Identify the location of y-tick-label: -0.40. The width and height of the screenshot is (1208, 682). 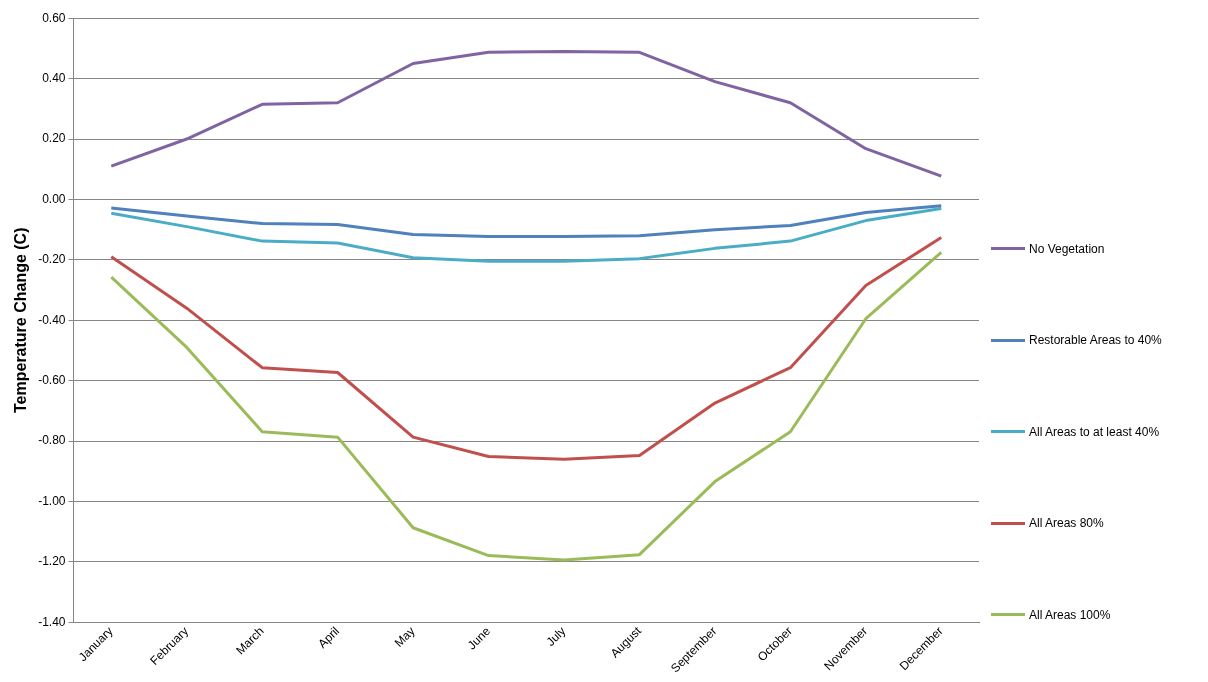
(52, 319).